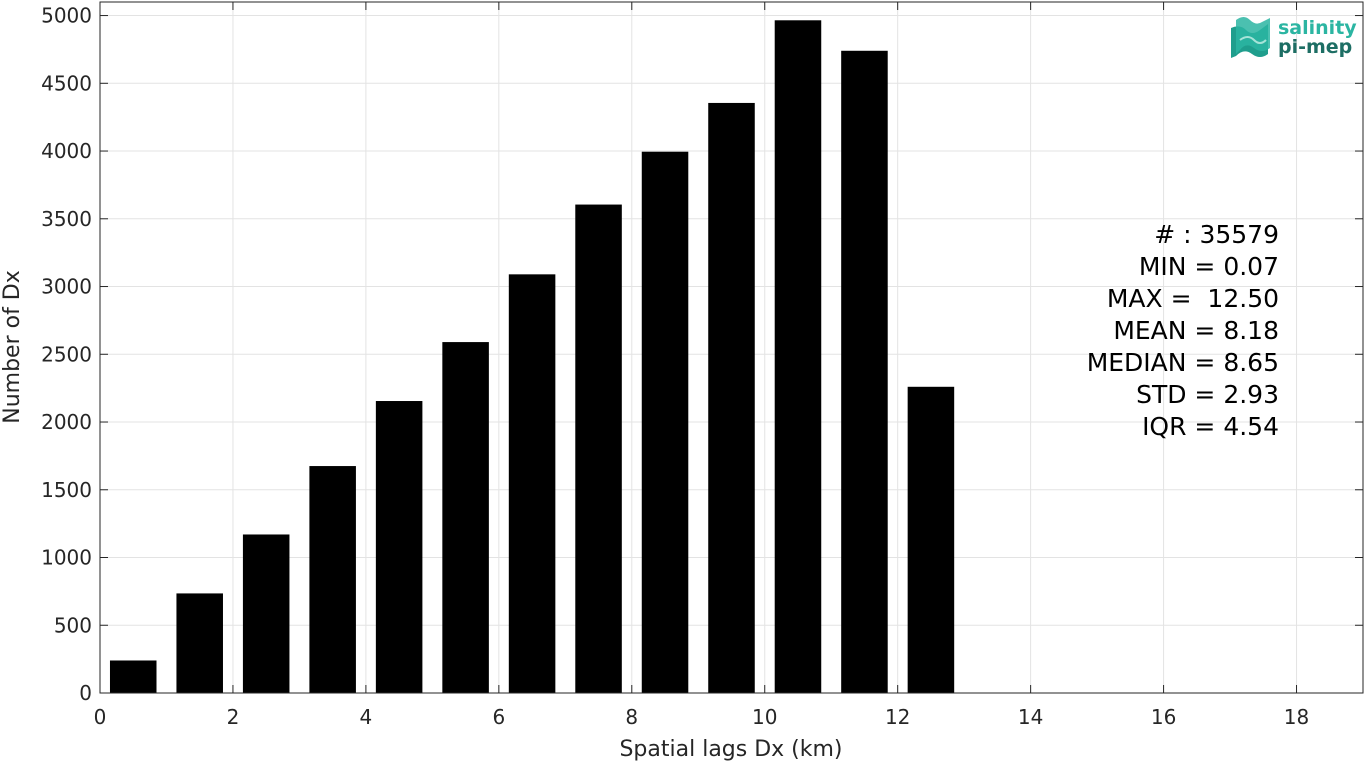  I want to click on x-tick-label: 10, so click(764, 717).